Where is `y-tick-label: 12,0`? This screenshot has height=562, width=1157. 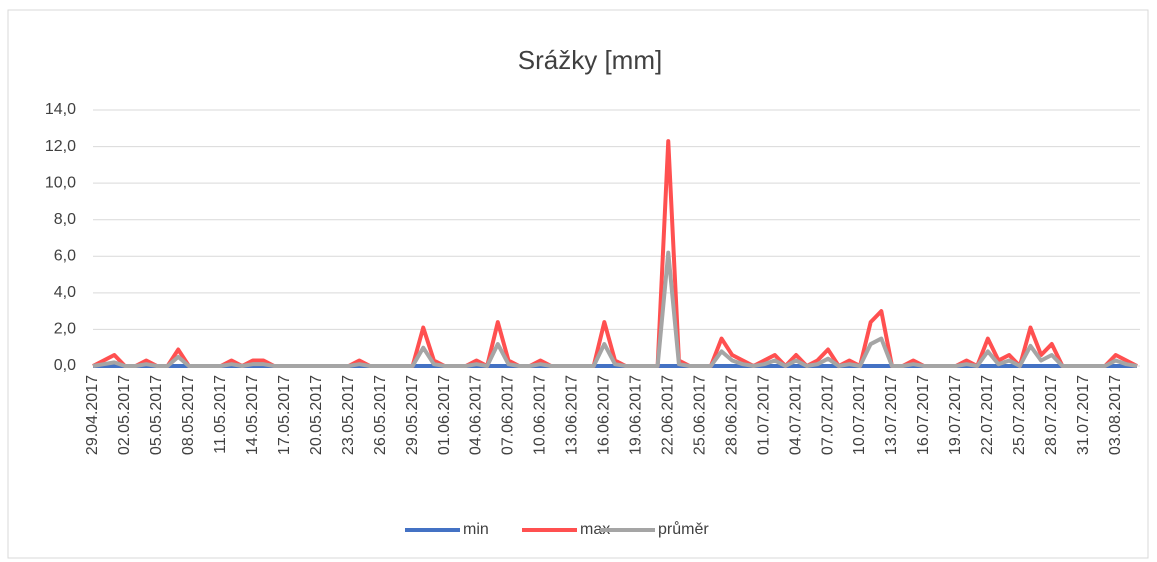
y-tick-label: 12,0 is located at coordinates (60, 146).